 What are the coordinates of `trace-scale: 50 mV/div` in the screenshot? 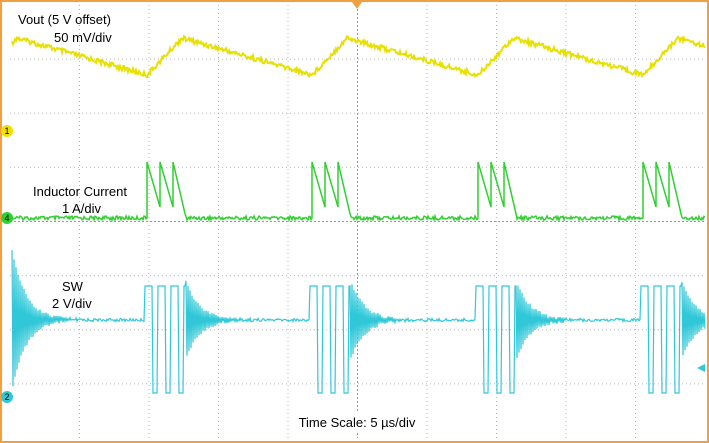 It's located at (83, 37).